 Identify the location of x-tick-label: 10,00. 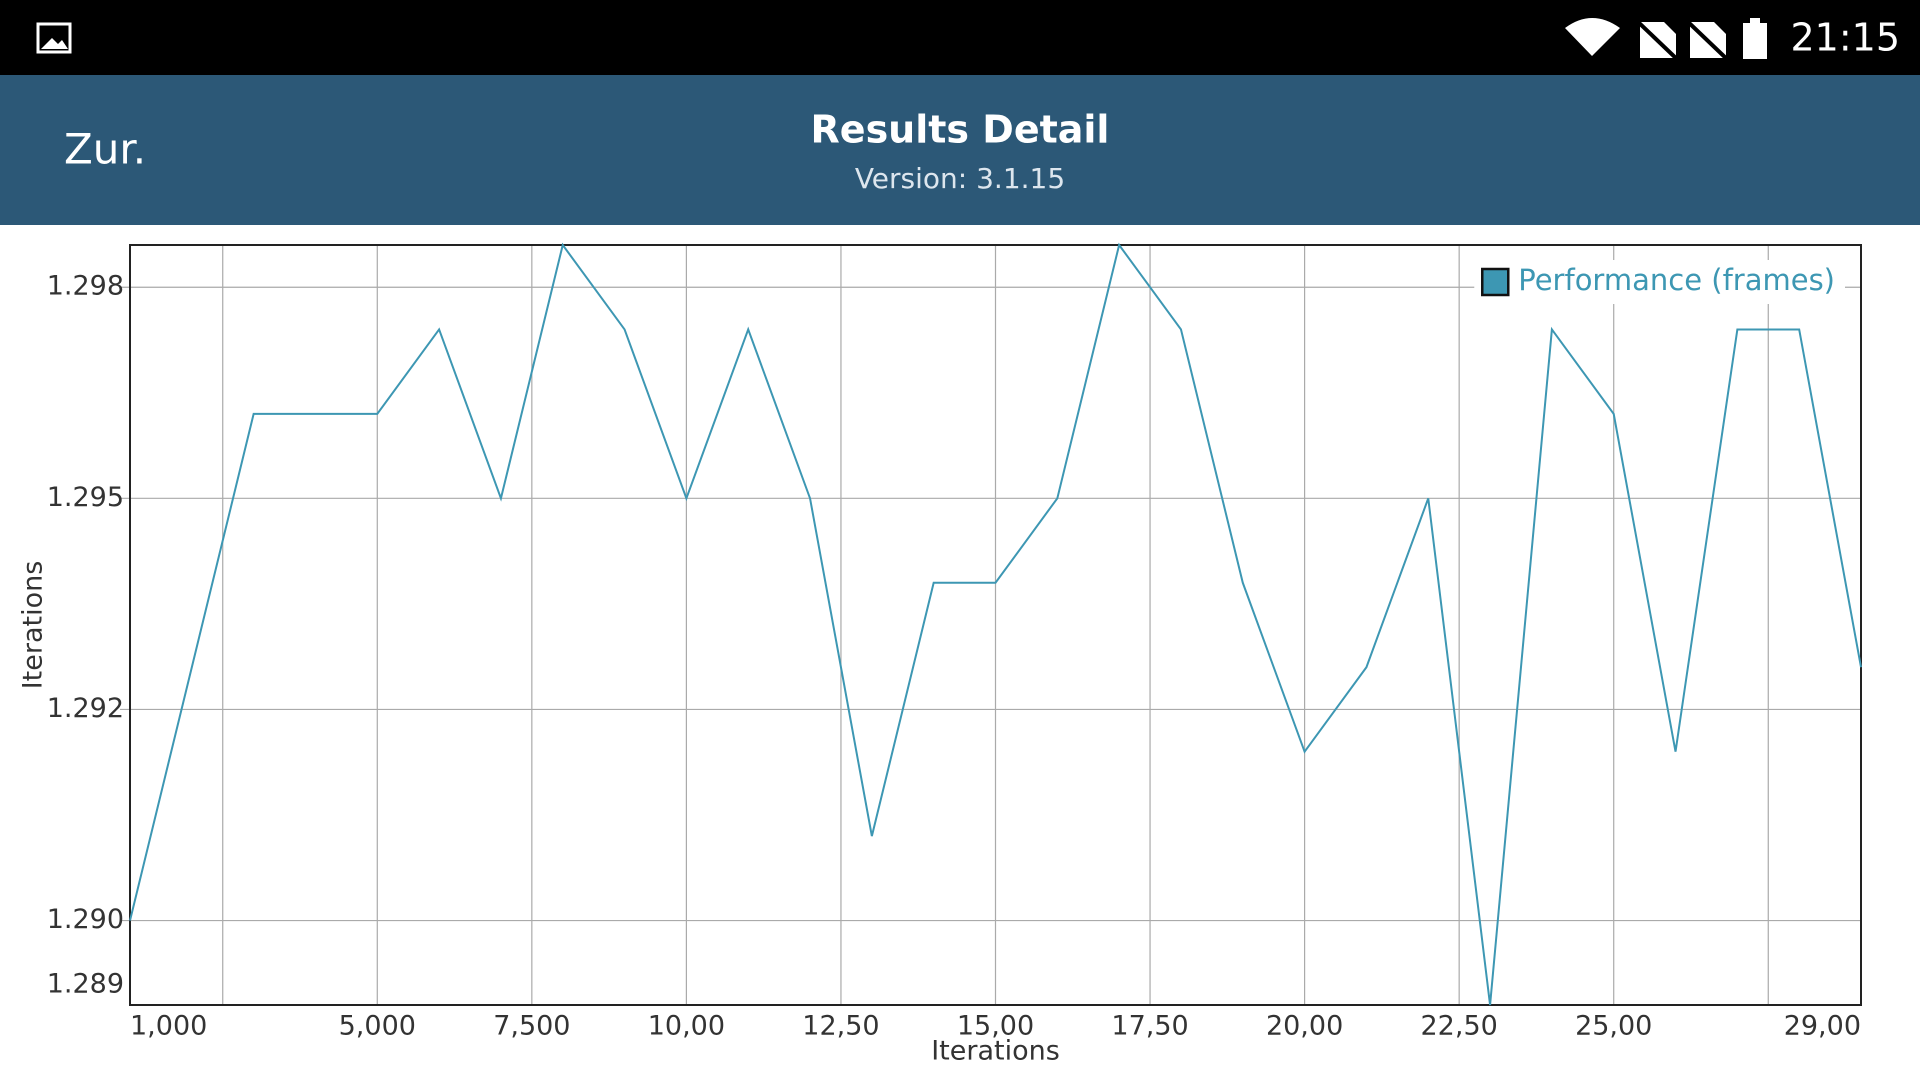
(686, 1026).